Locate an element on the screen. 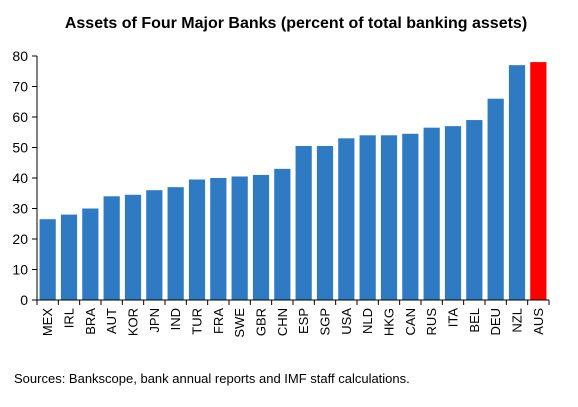 The height and width of the screenshot is (407, 578). bar-tur is located at coordinates (197, 239).